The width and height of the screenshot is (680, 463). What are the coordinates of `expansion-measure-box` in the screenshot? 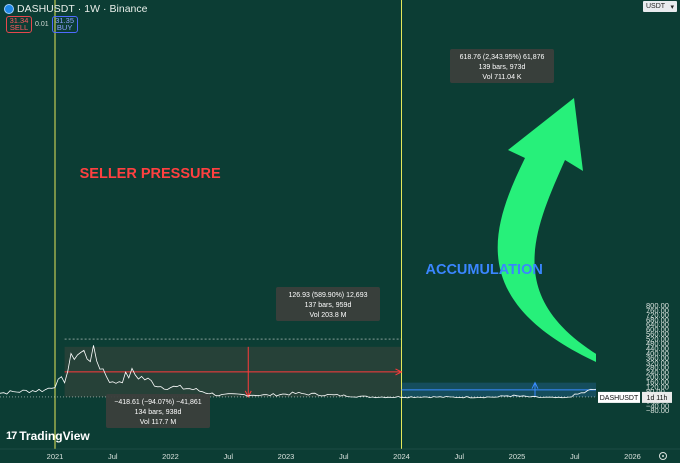 It's located at (502, 66).